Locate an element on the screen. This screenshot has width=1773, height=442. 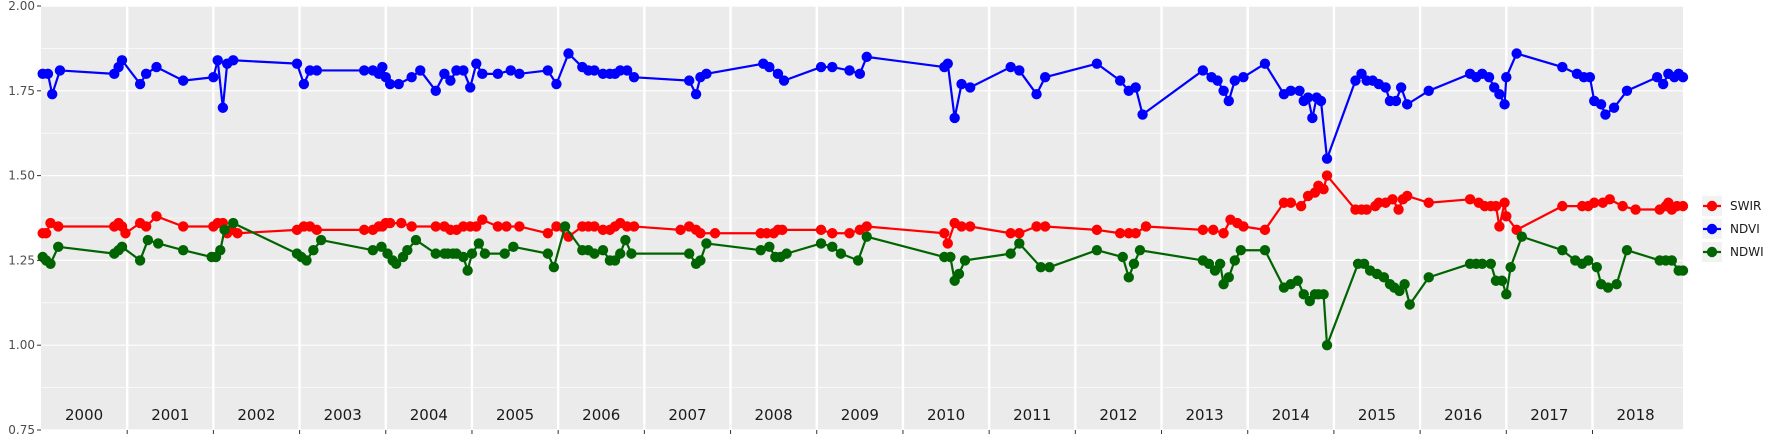
year-label: 2002 is located at coordinates (256, 415).